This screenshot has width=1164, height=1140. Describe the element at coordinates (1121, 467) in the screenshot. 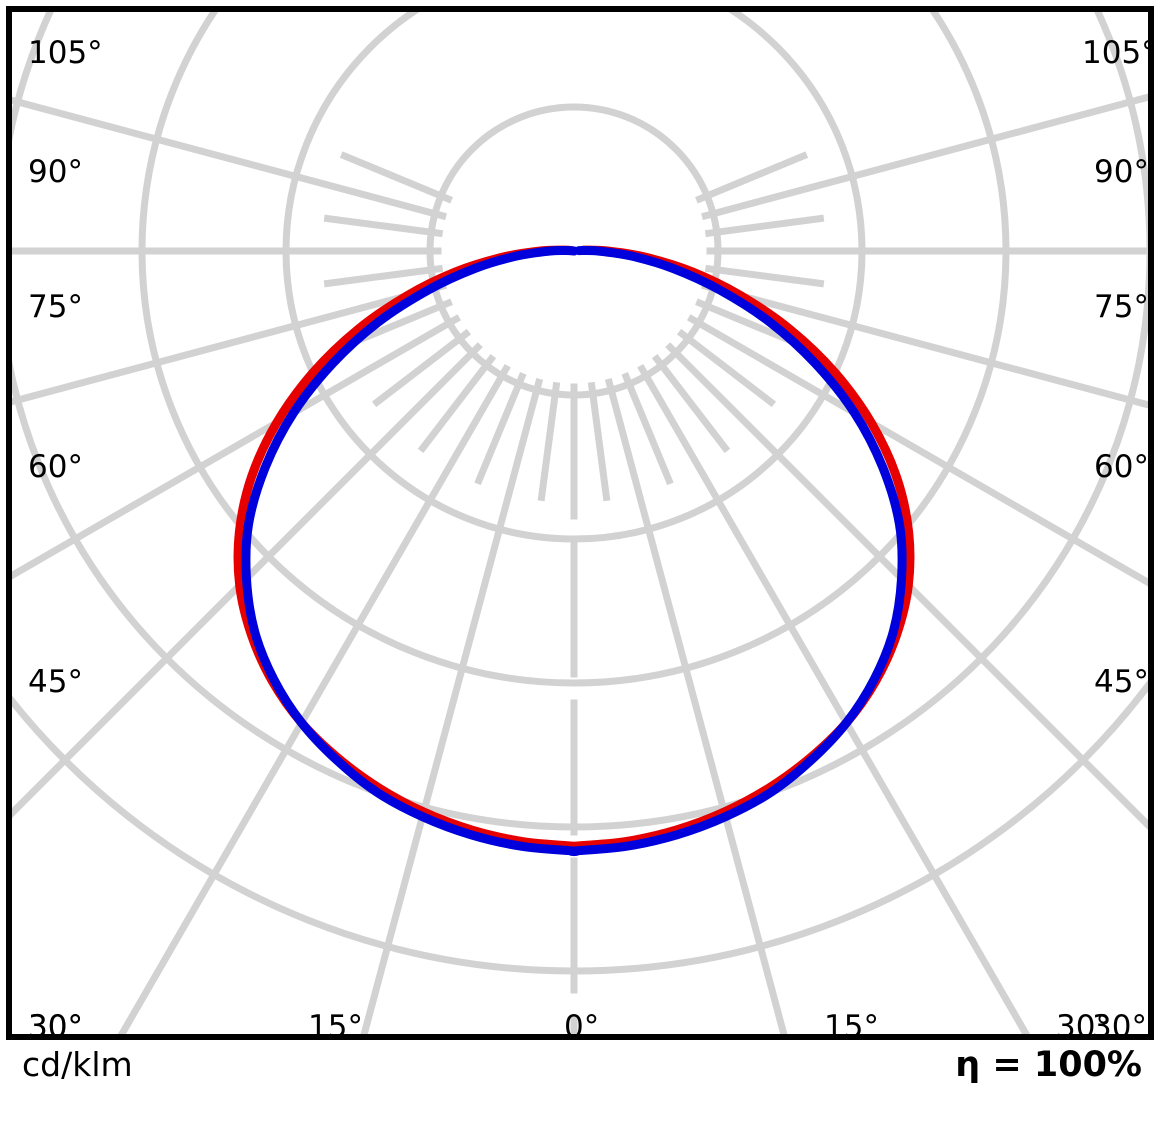

I see `axis-tick-right-3: 60°` at that location.